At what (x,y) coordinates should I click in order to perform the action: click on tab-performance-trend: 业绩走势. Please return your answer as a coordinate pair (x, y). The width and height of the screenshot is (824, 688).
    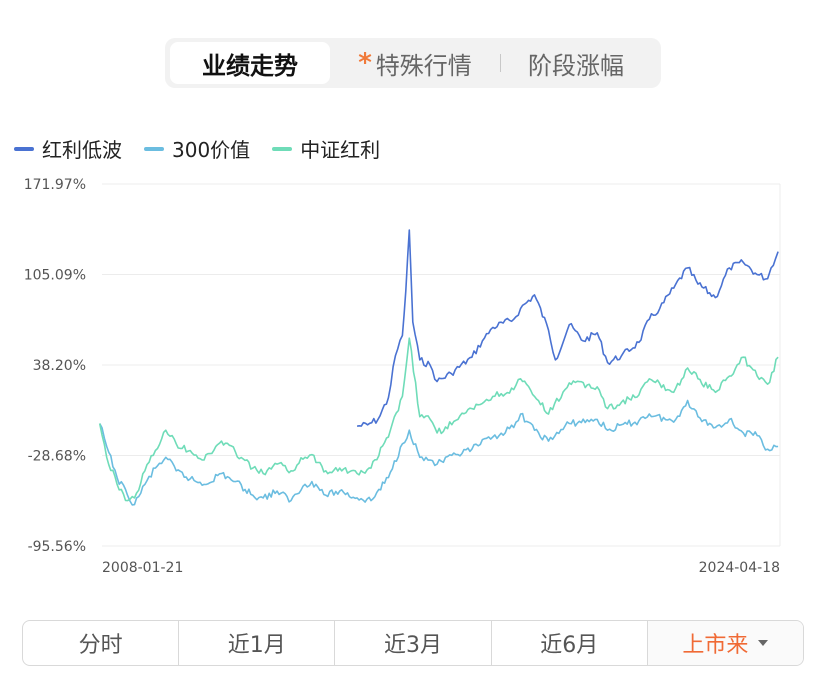
    Looking at the image, I should click on (250, 63).